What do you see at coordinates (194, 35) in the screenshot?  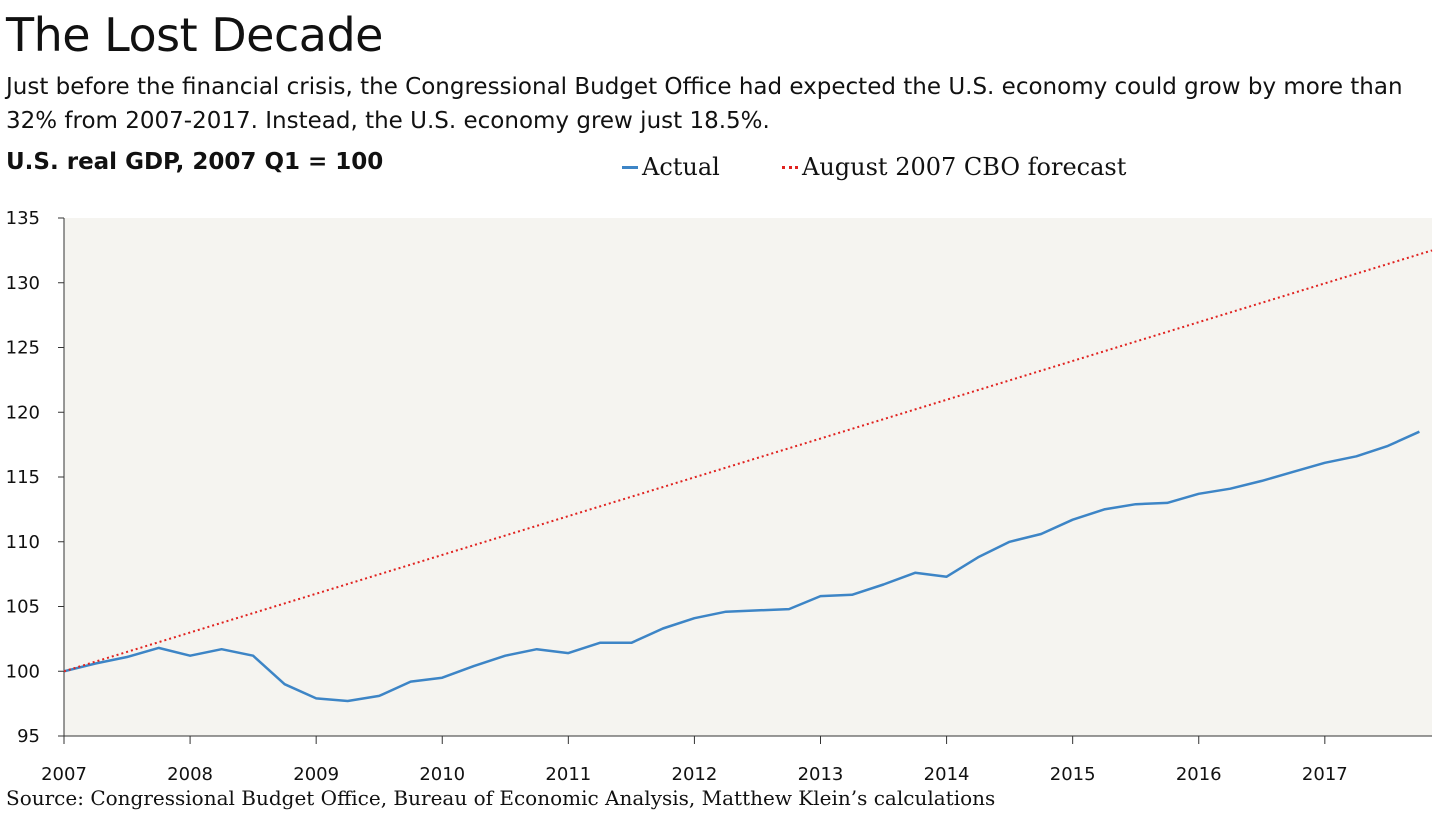 I see `chart-title: The Lost Decade` at bounding box center [194, 35].